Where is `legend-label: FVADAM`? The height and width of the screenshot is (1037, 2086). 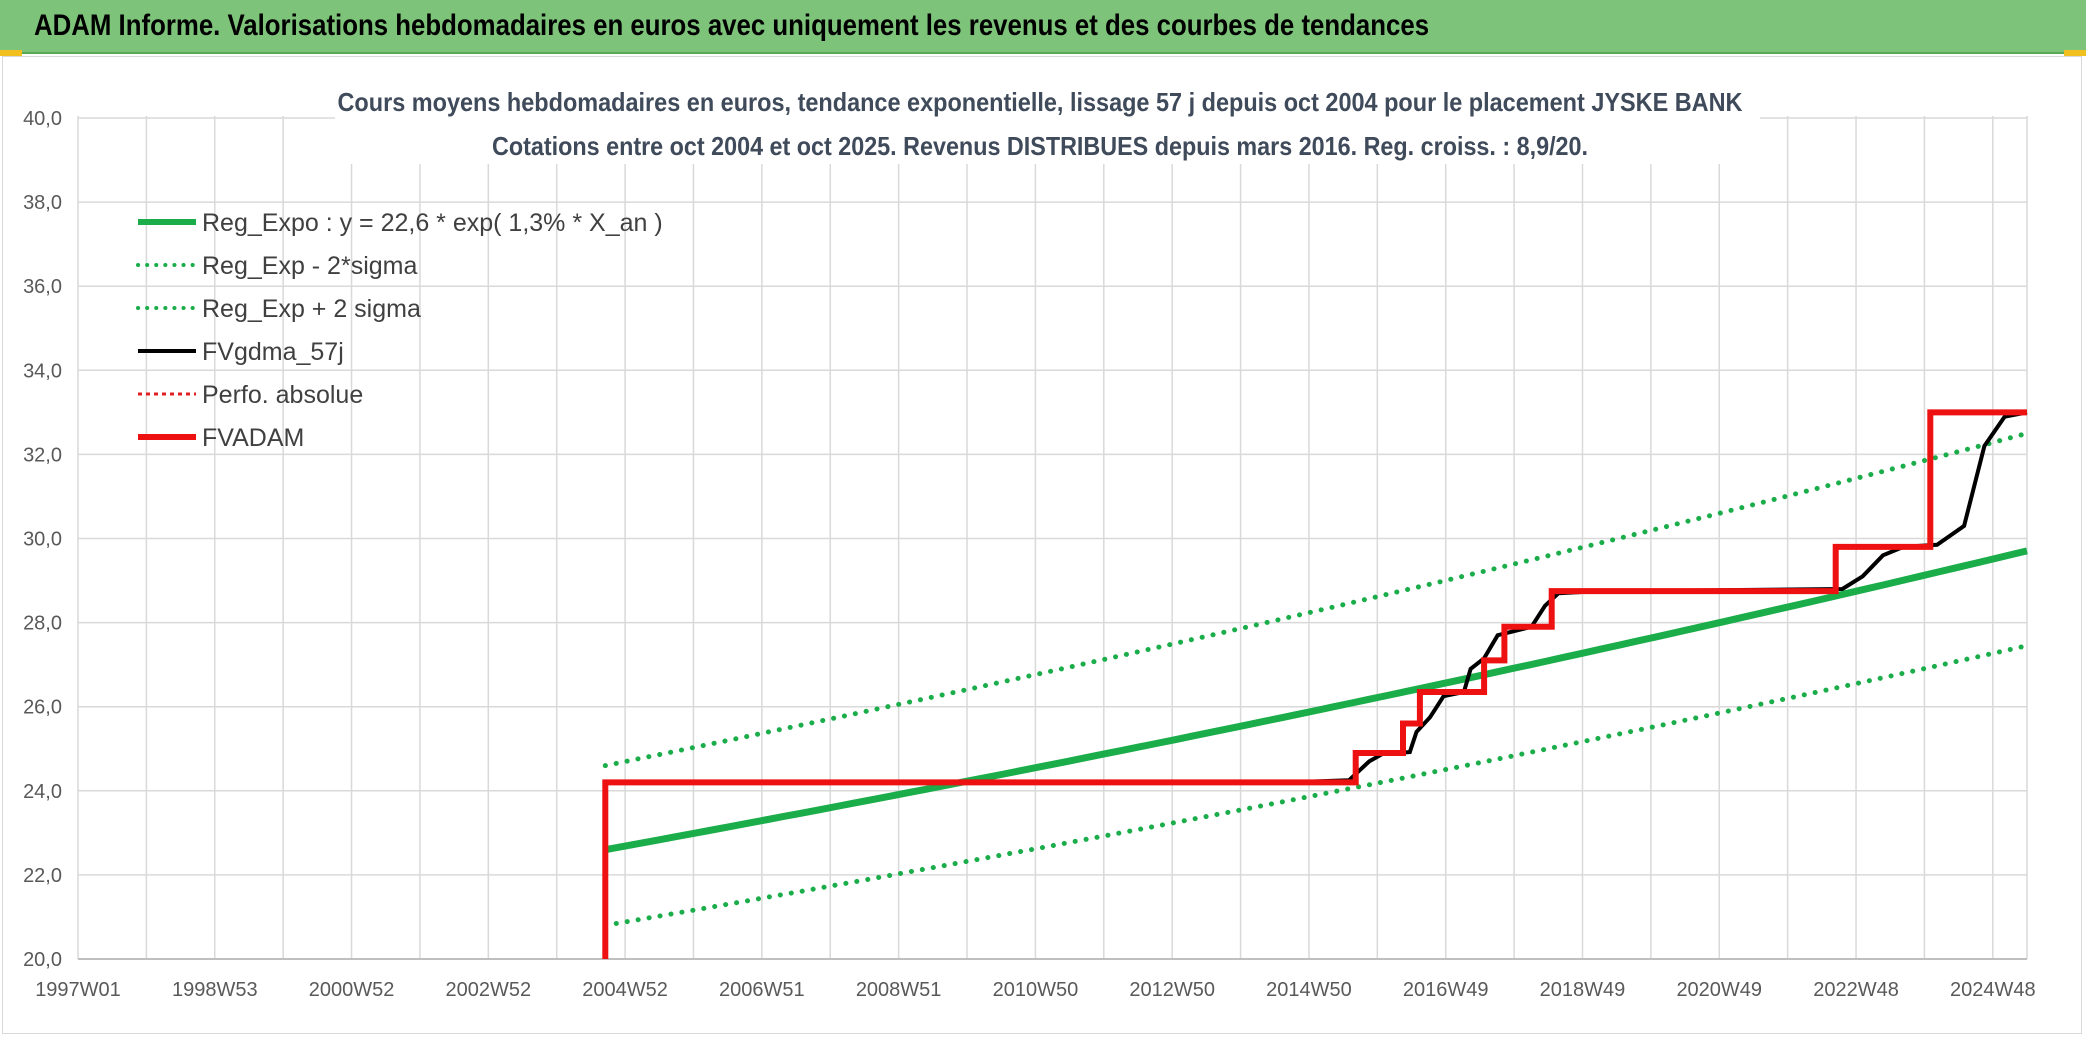
legend-label: FVADAM is located at coordinates (253, 438).